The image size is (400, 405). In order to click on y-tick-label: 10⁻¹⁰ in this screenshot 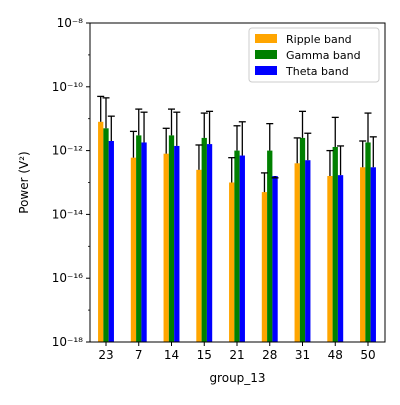, I will do `click(67, 87)`.